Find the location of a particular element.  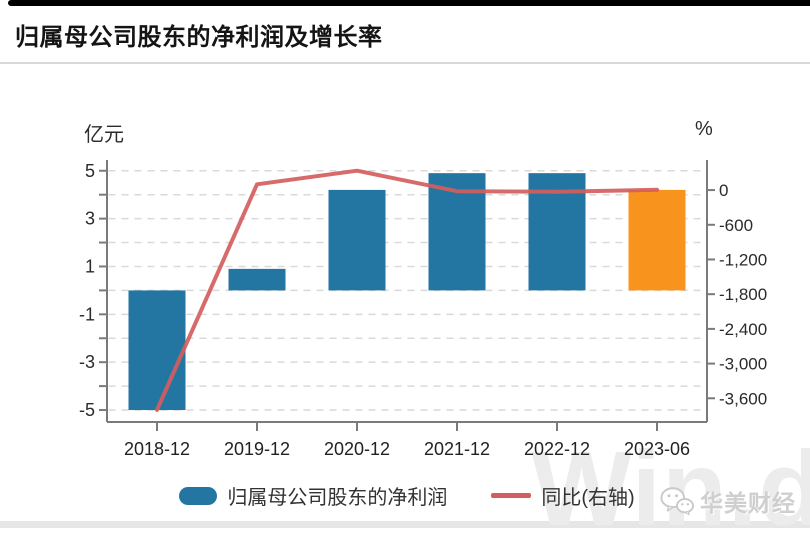

line-series-label: 同比(右轴) is located at coordinates (588, 498).